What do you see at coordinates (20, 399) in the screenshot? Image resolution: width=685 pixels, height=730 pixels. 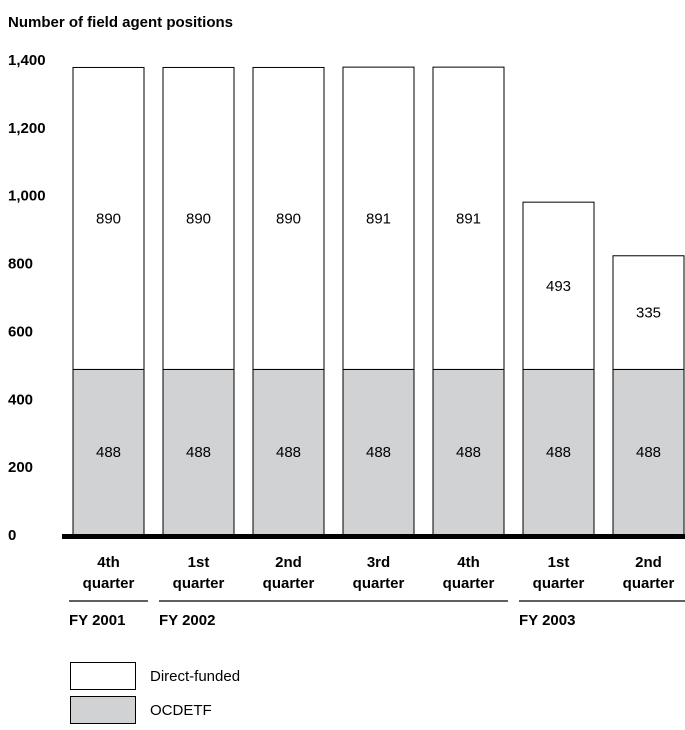 I see `y-tick-label: 400` at bounding box center [20, 399].